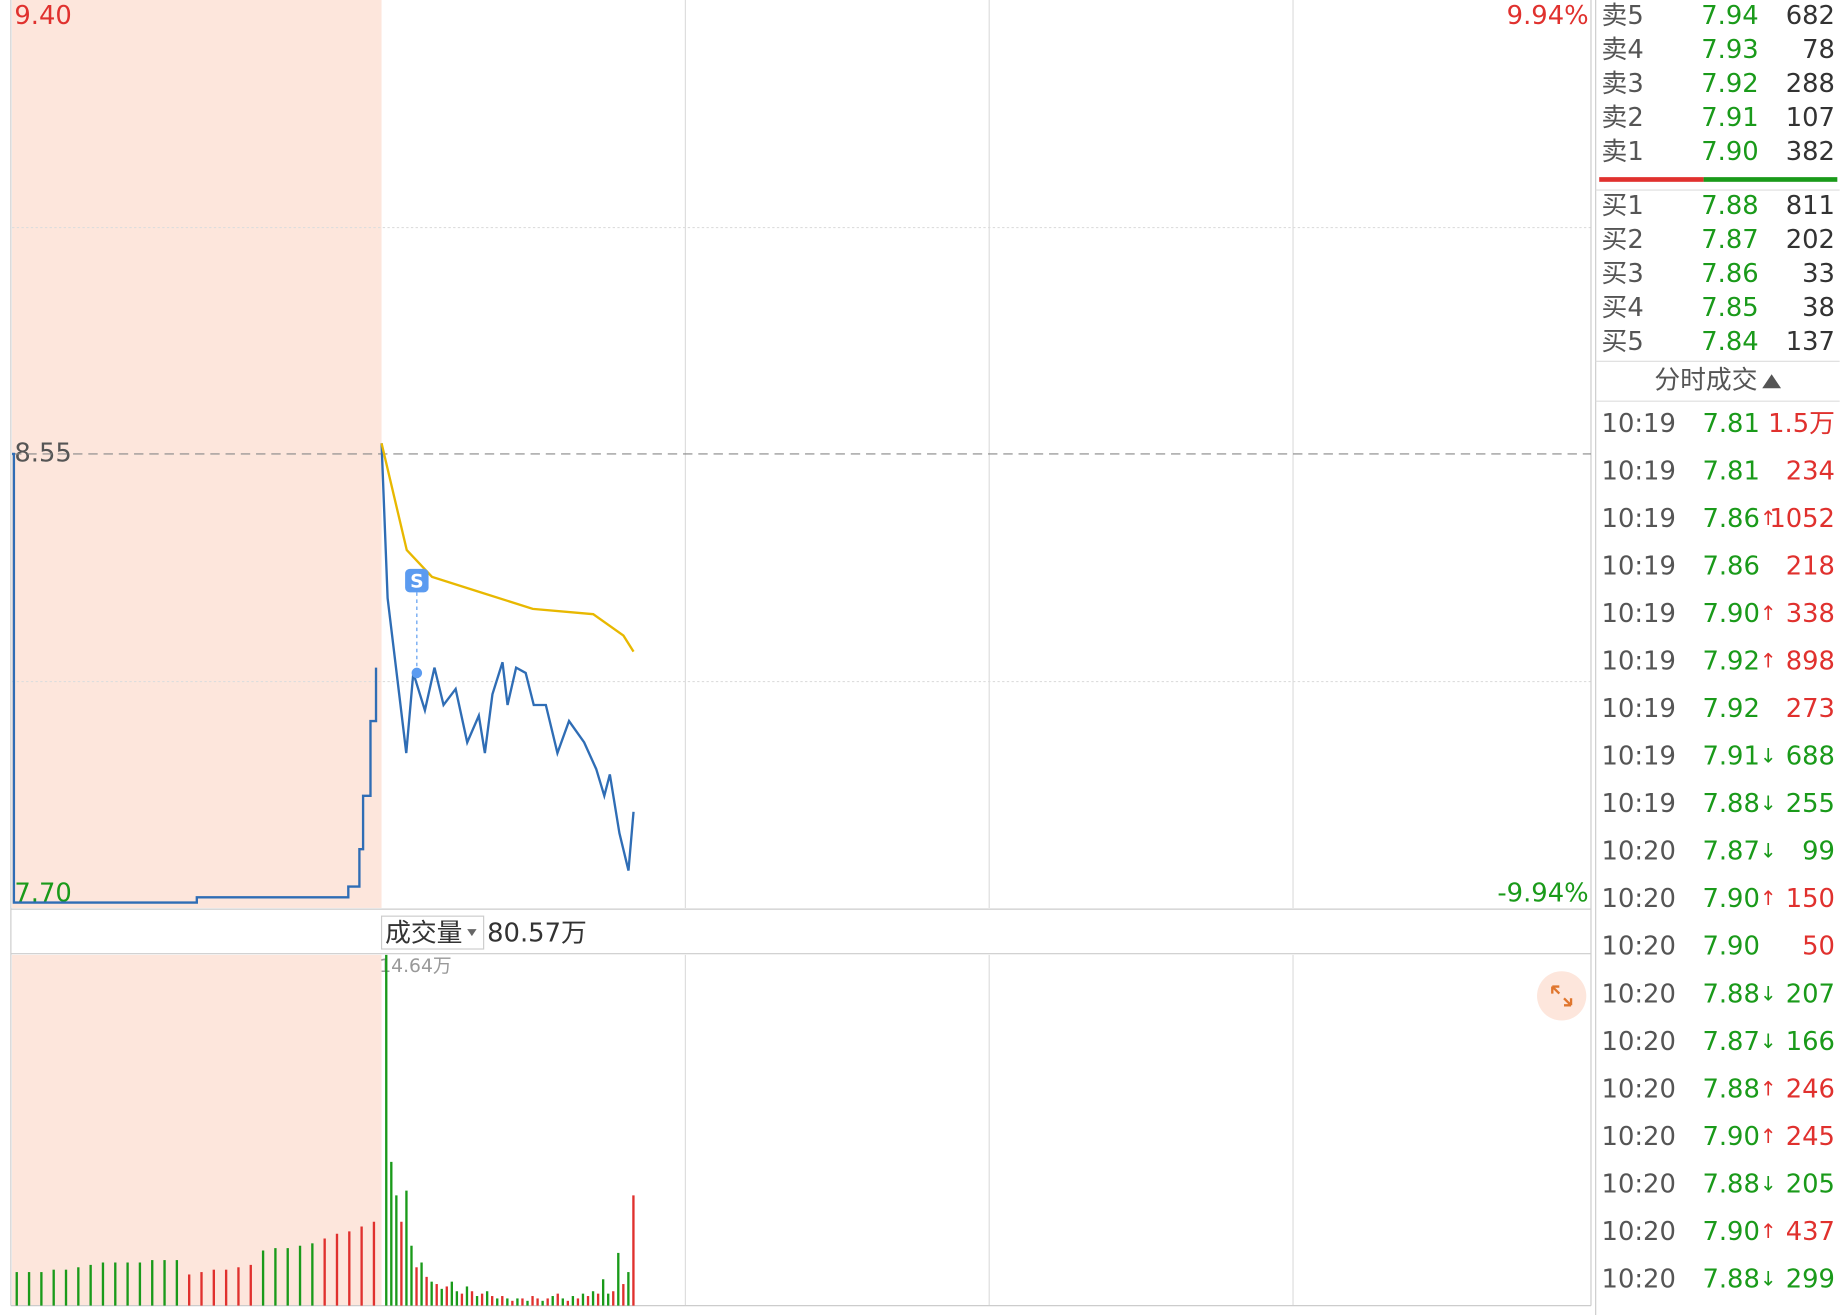  What do you see at coordinates (1729, 152) in the screenshot?
I see `order-price: 7.90` at bounding box center [1729, 152].